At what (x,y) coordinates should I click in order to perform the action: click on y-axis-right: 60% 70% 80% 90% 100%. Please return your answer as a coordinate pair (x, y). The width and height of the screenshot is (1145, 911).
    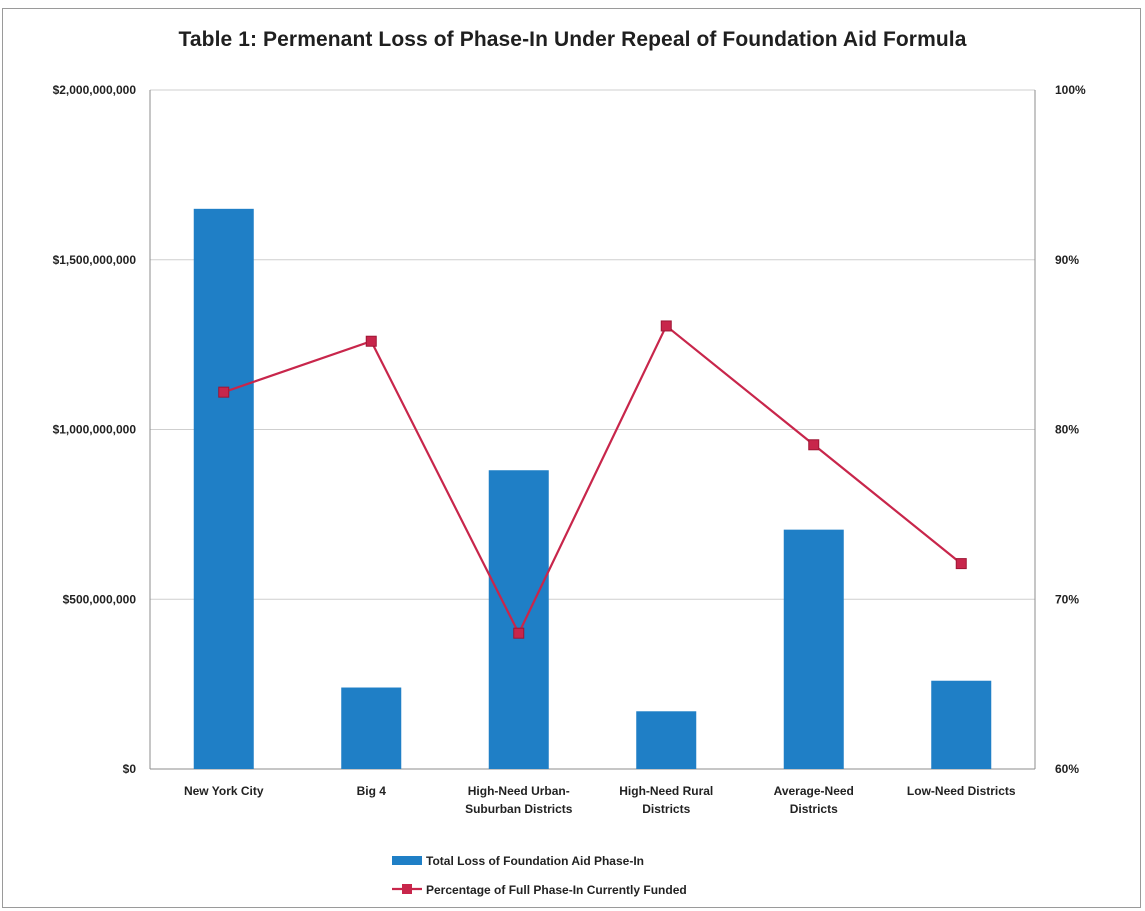
    Looking at the image, I should click on (1070, 429).